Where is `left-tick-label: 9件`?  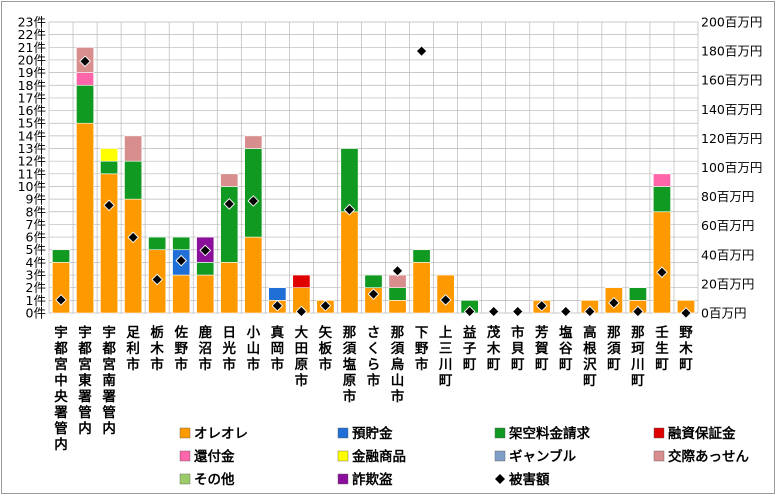
left-tick-label: 9件 is located at coordinates (36, 199).